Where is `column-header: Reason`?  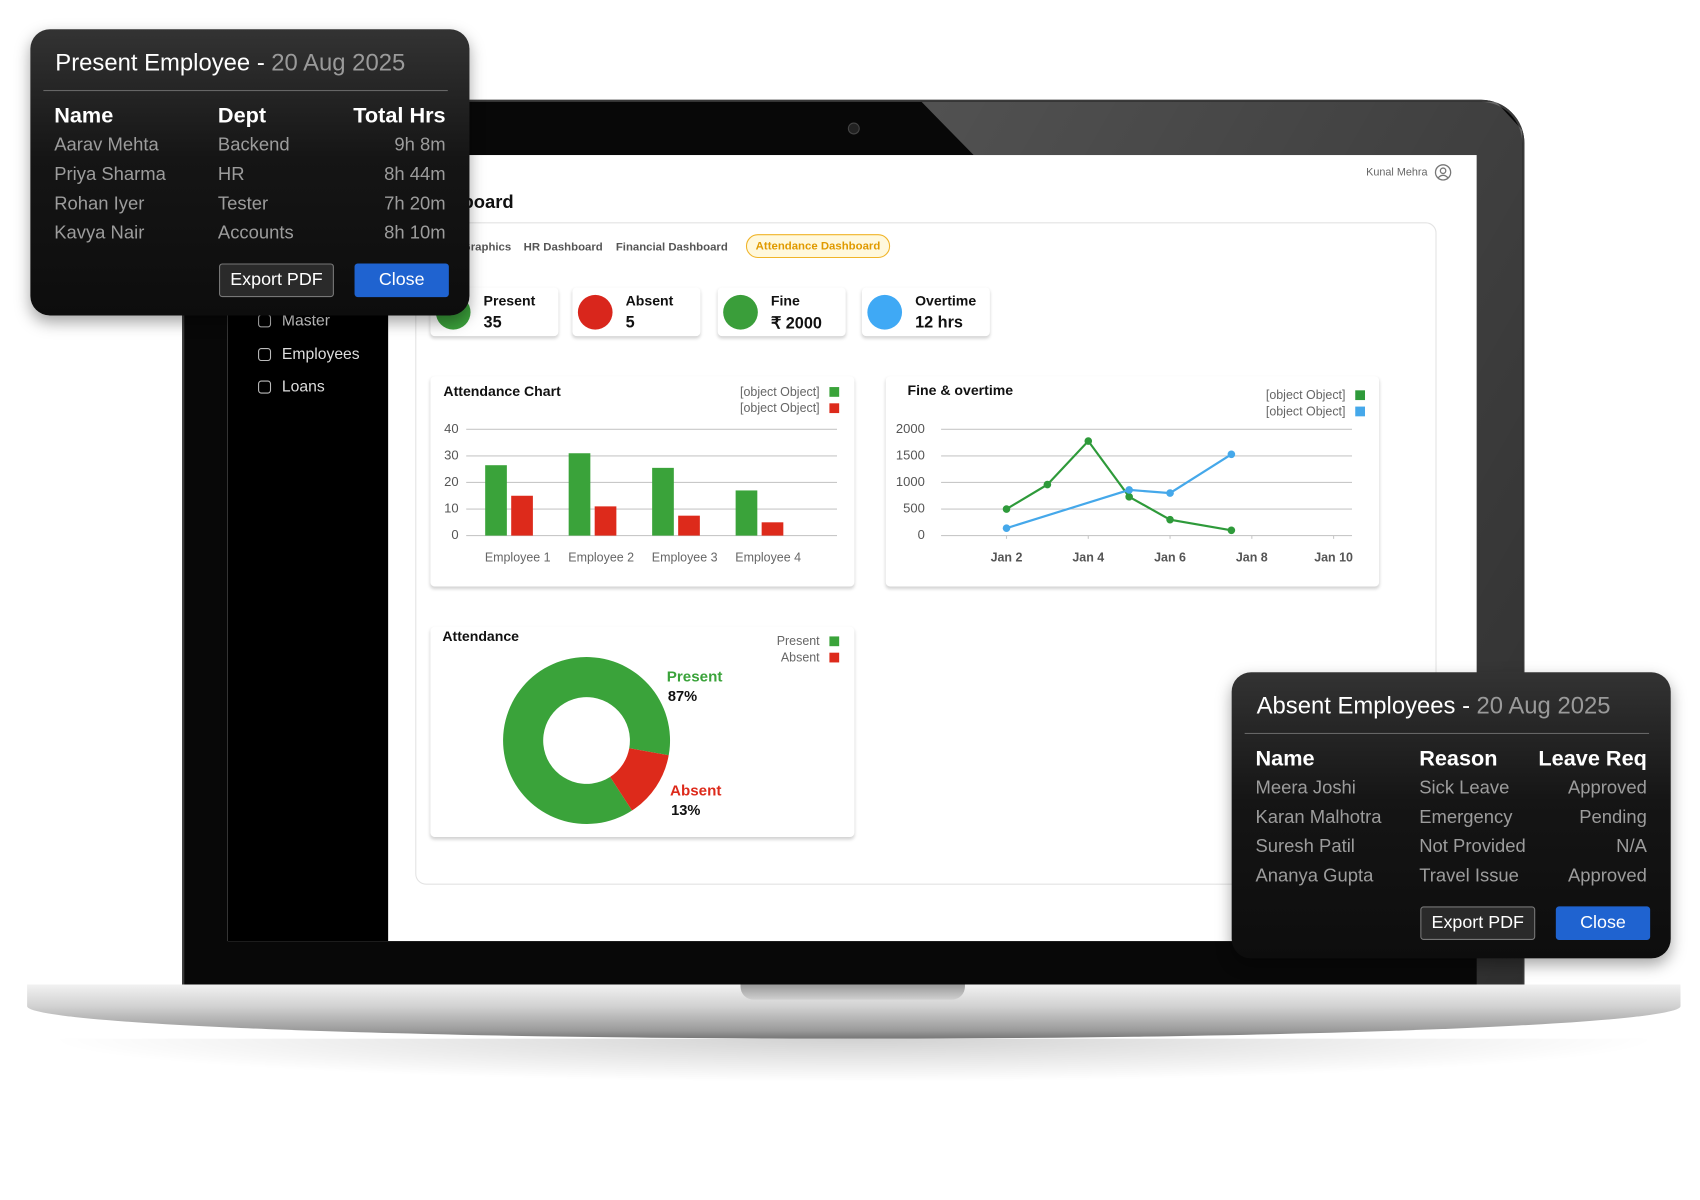 column-header: Reason is located at coordinates (1458, 759).